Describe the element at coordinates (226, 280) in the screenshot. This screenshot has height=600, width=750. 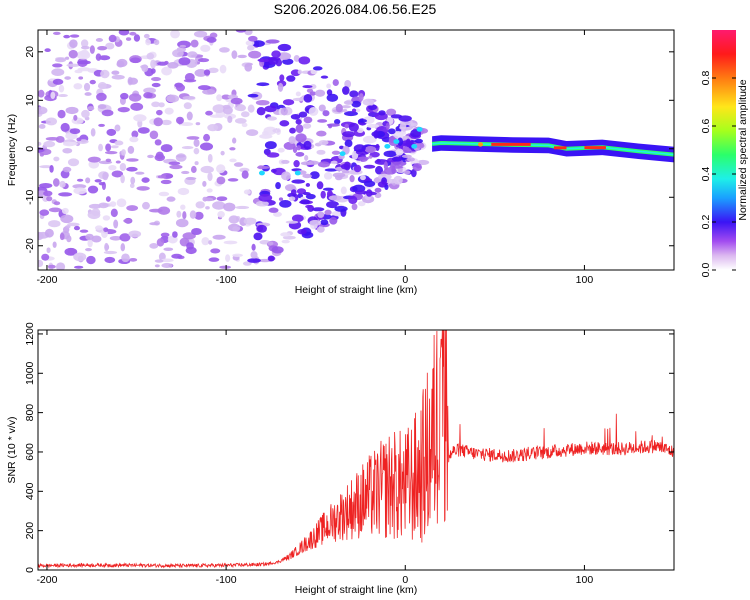
I see `spectrogram-xtick-label: -100` at that location.